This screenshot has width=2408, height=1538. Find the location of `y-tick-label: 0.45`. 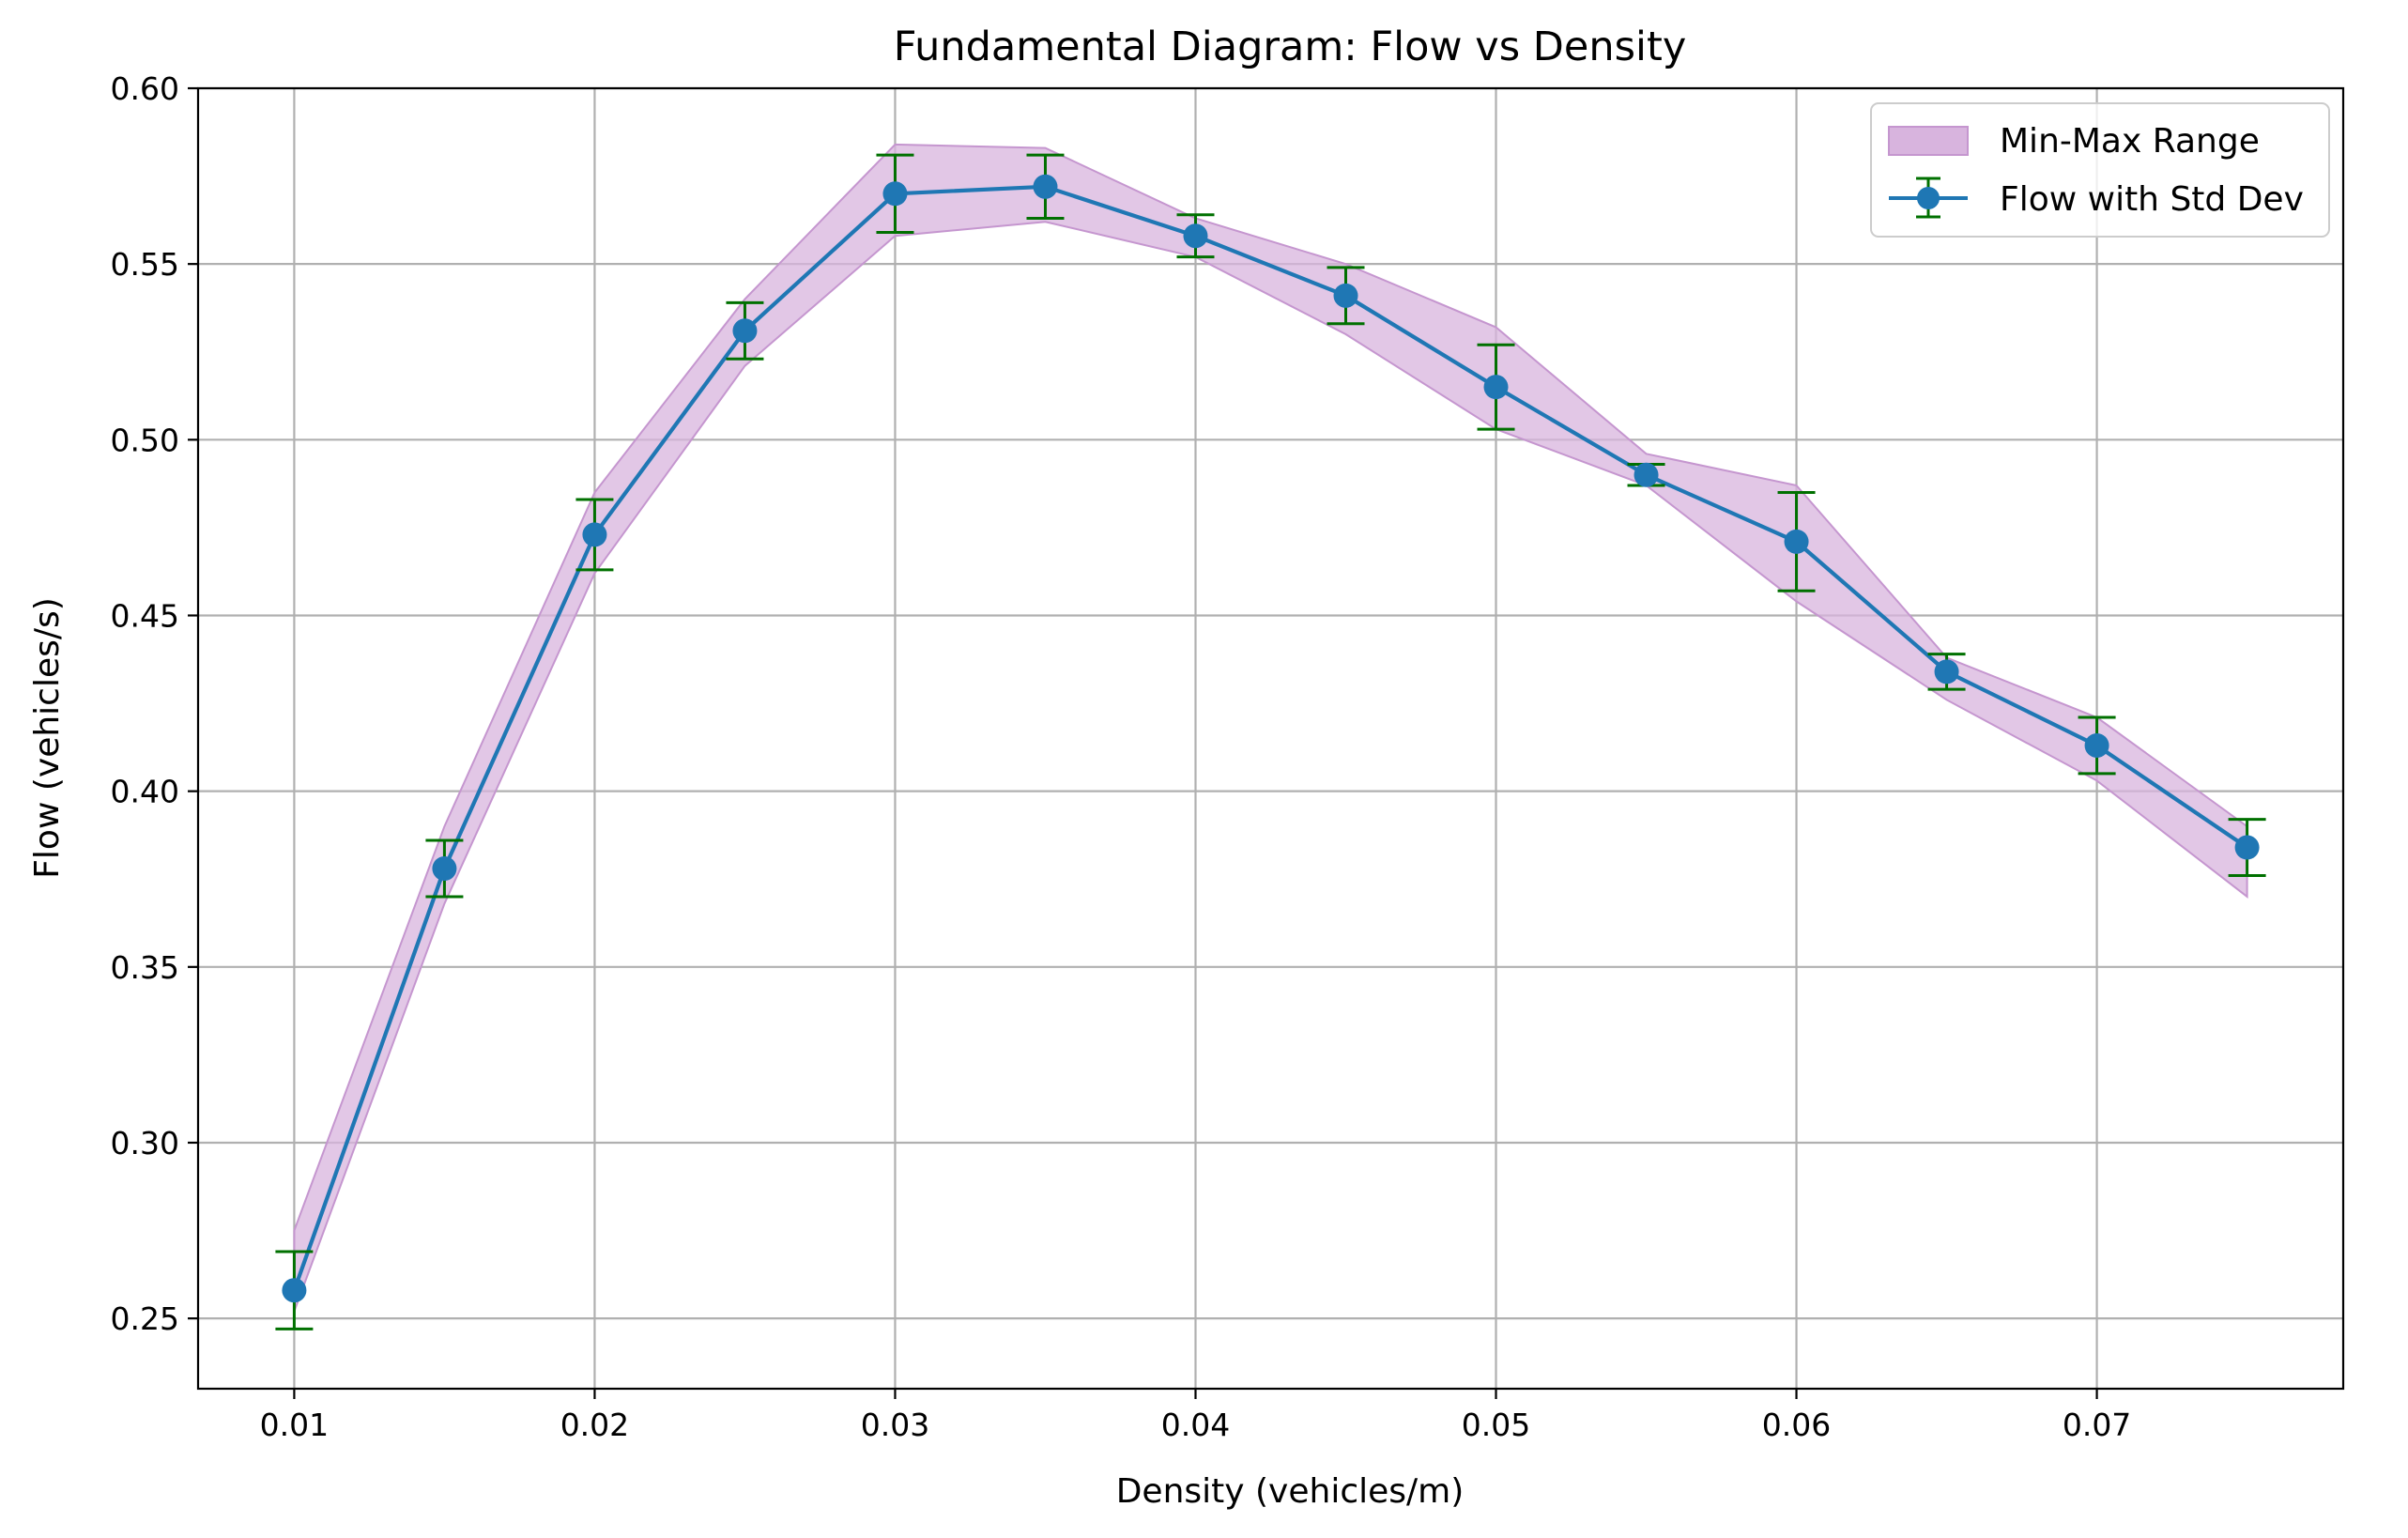

y-tick-label: 0.45 is located at coordinates (145, 615).